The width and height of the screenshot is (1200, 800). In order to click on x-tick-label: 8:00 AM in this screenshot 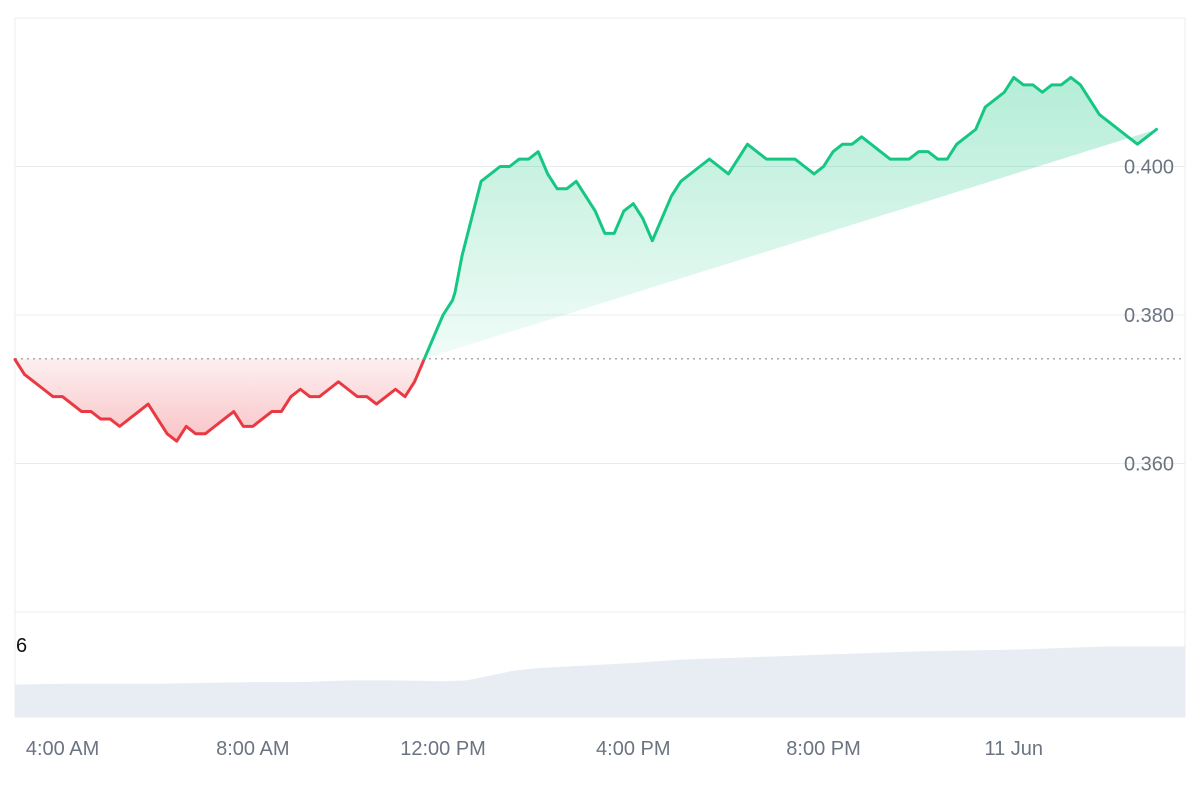, I will do `click(252, 749)`.